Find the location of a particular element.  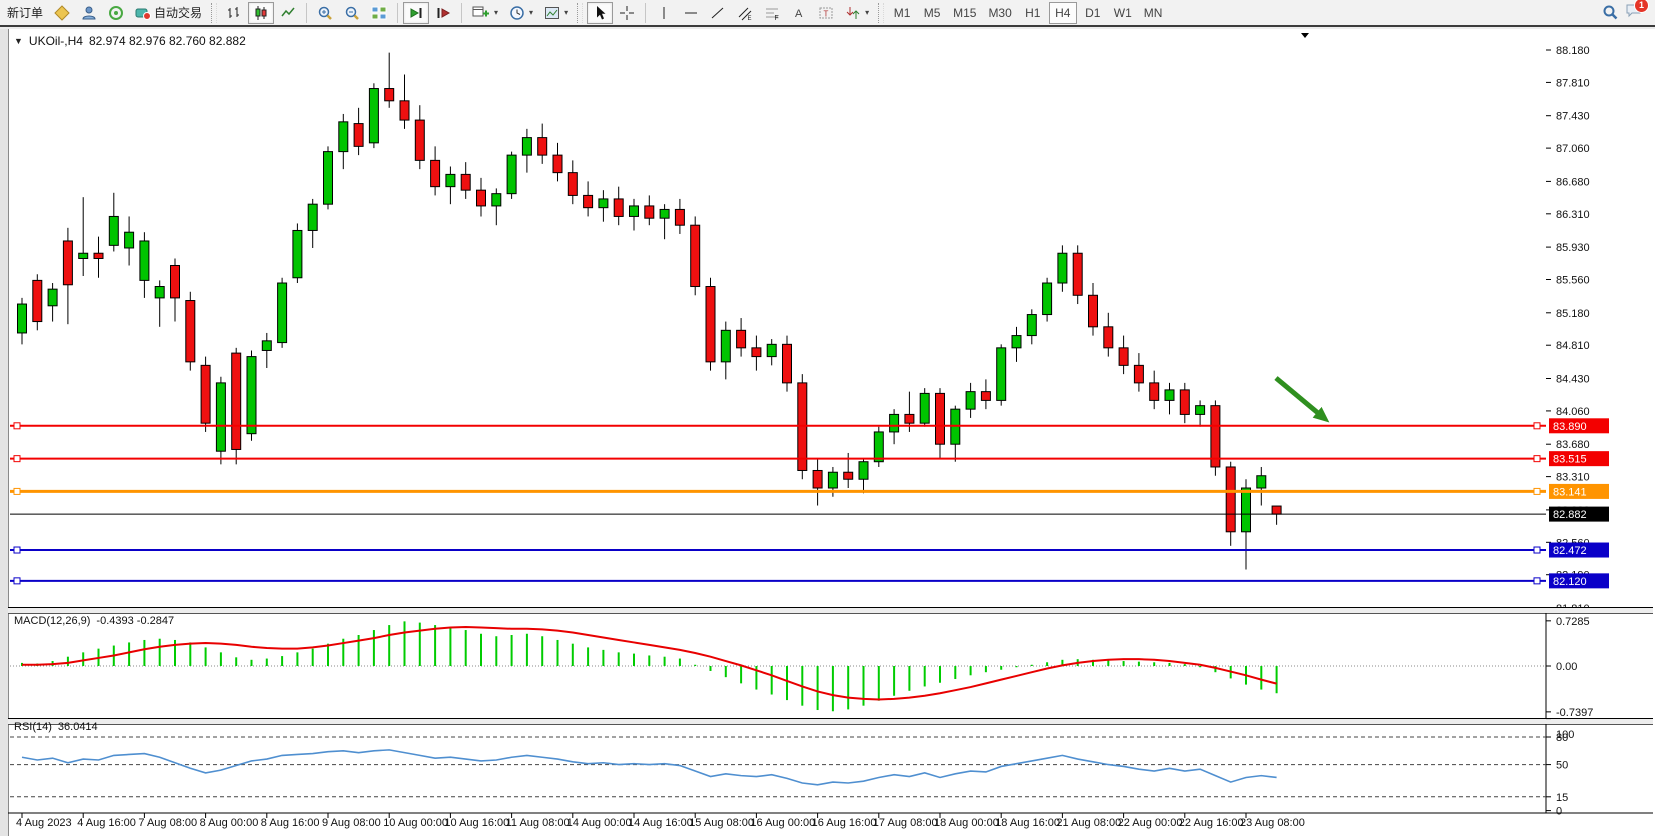

profile-button is located at coordinates (89, 13).